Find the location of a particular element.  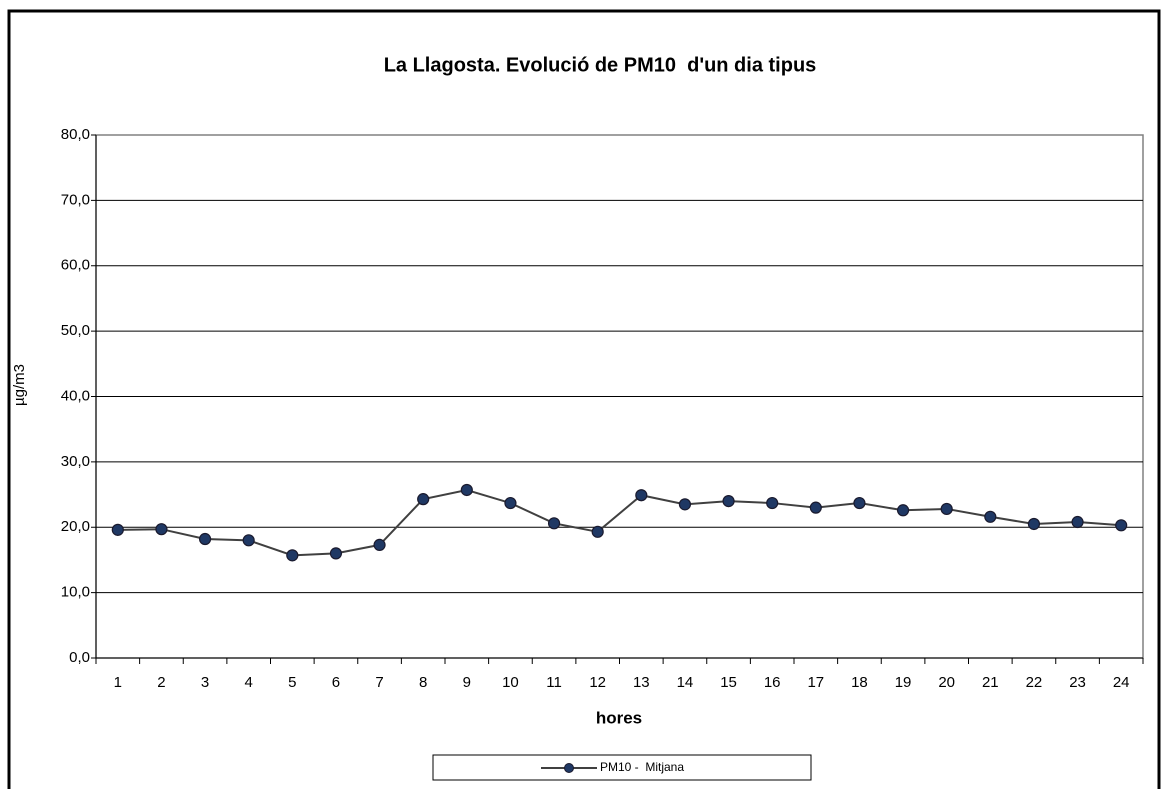

y-tick-label: 70,0 is located at coordinates (75, 199).